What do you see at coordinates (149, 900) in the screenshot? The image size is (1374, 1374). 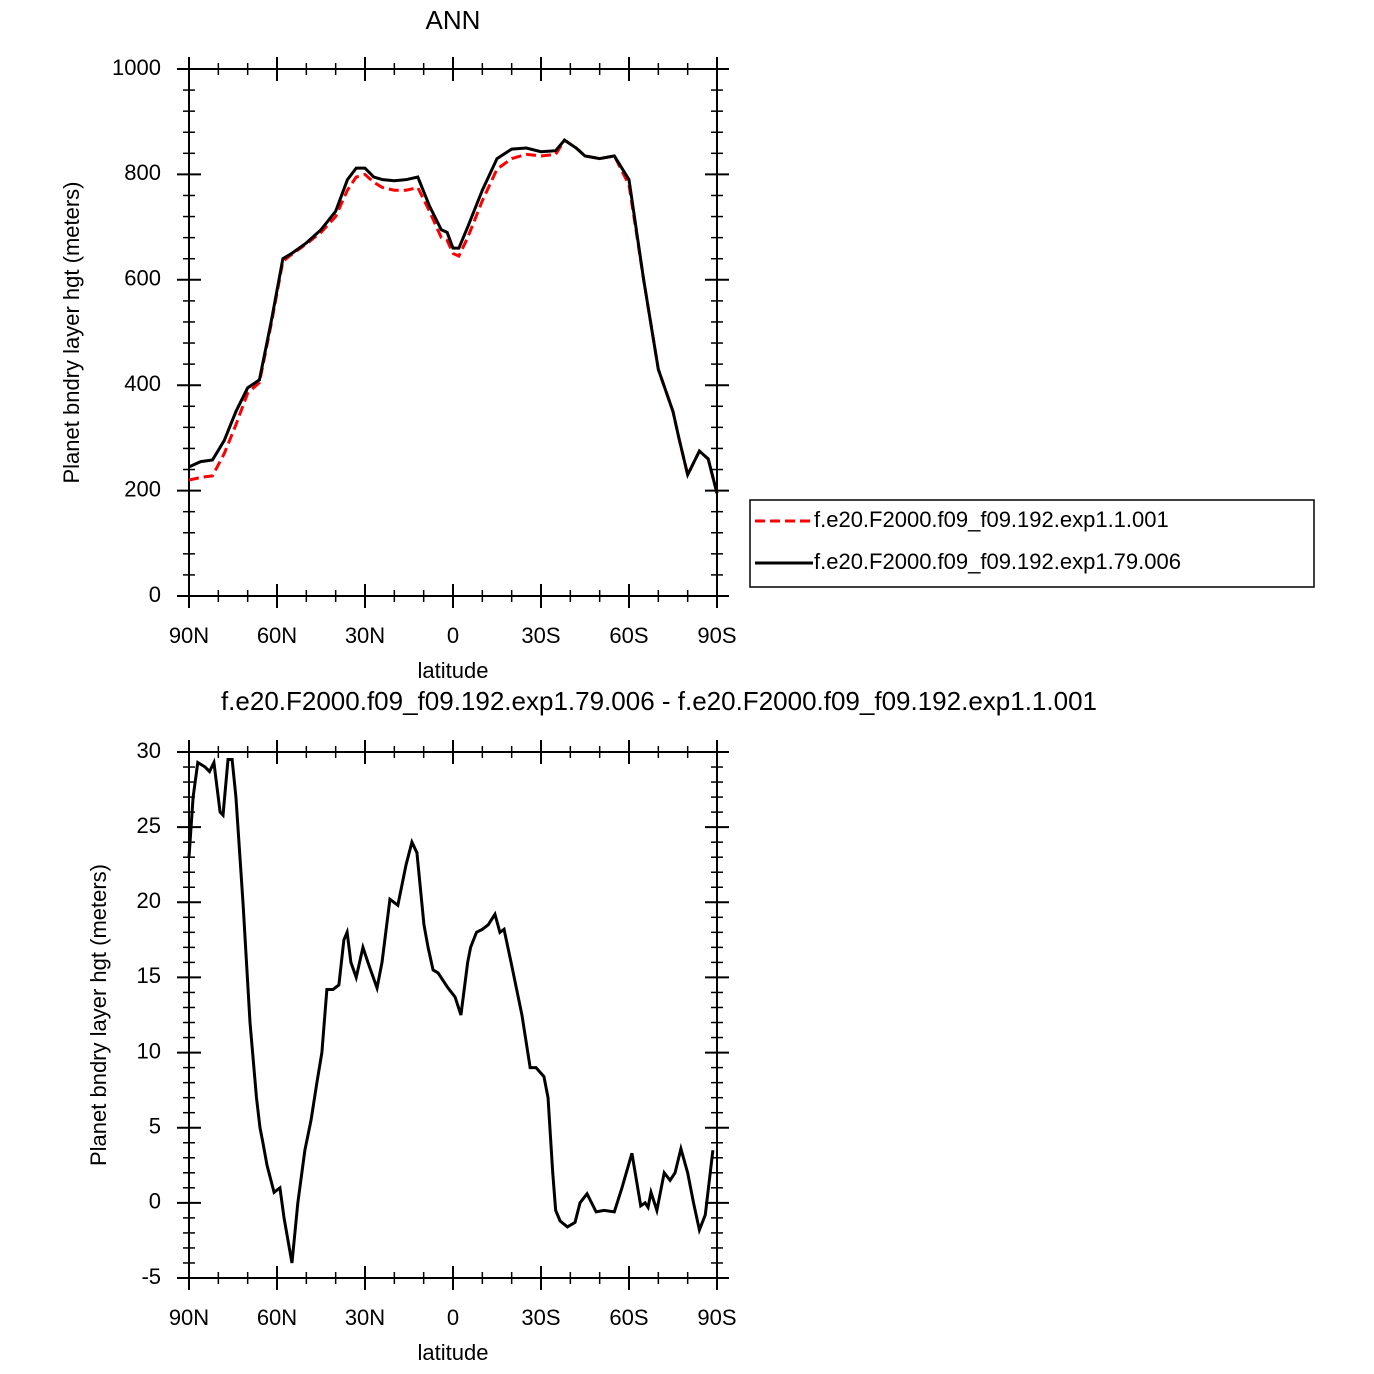 I see `y-tick-label: 20` at bounding box center [149, 900].